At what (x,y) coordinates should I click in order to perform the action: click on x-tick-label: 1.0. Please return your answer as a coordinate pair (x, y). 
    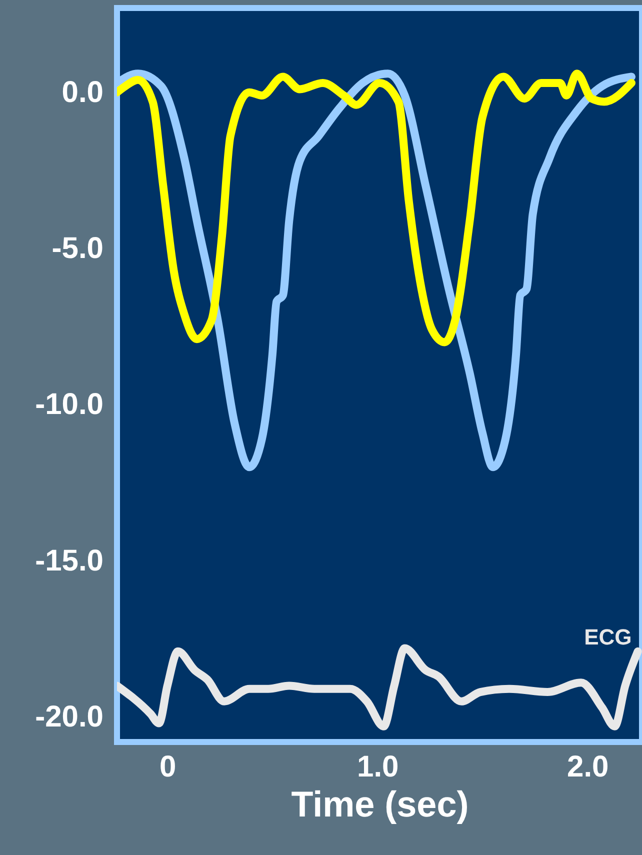
    Looking at the image, I should click on (378, 767).